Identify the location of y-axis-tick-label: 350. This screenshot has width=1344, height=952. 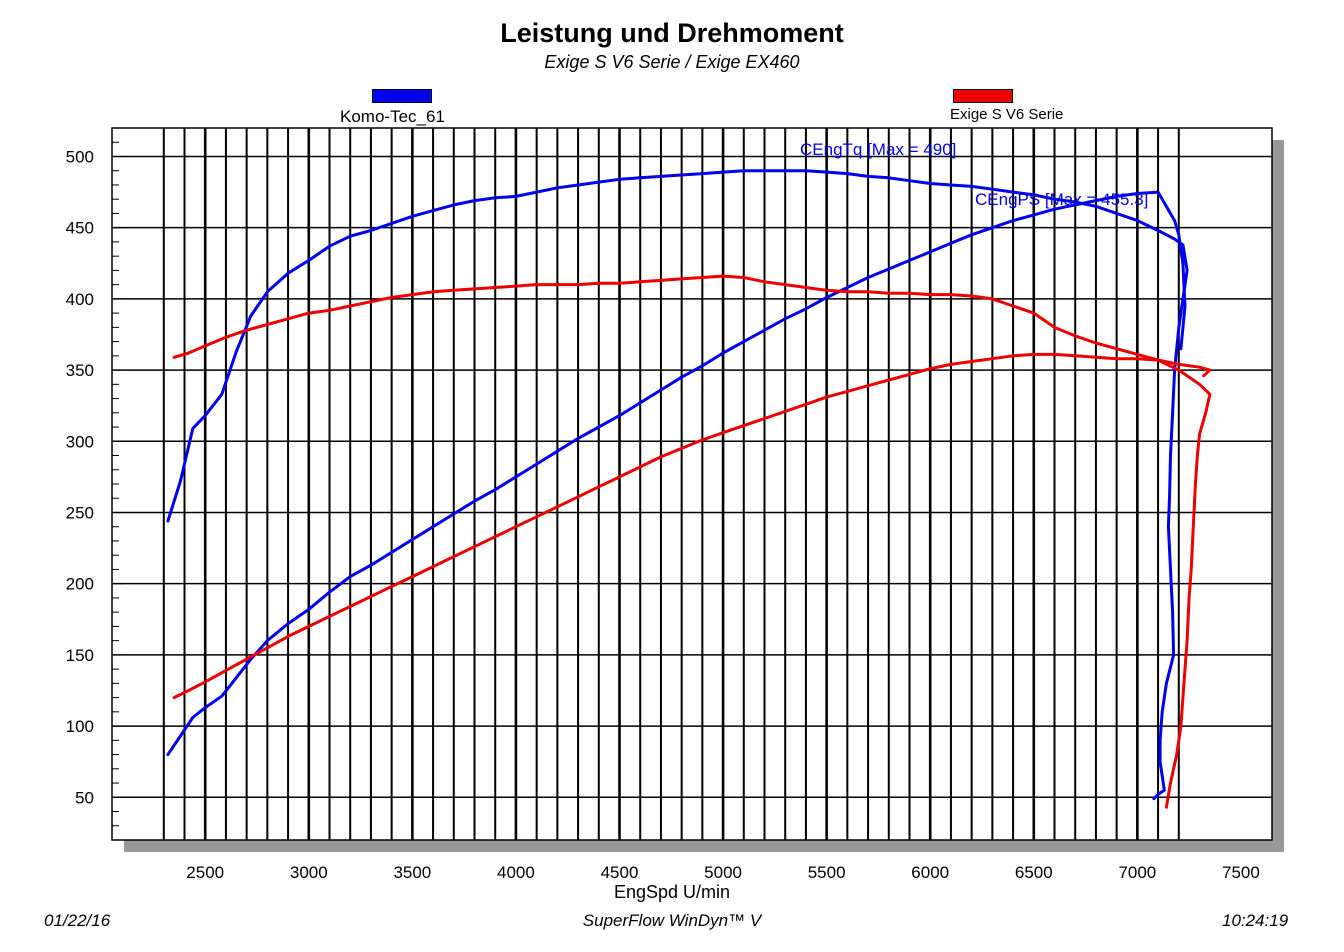
(80, 370).